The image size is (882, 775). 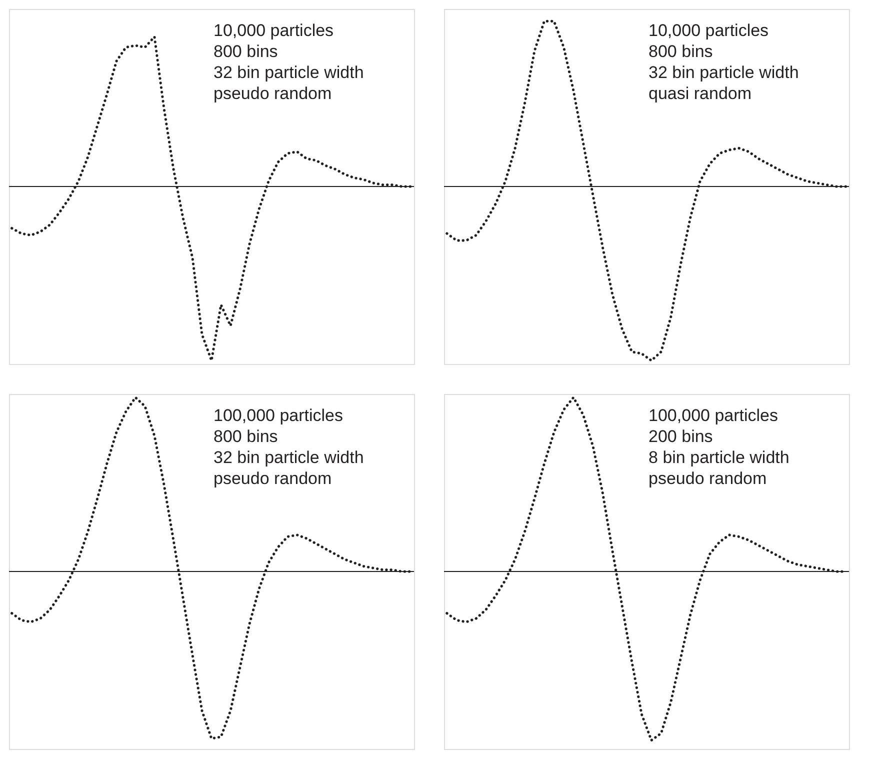 What do you see at coordinates (700, 93) in the screenshot?
I see `annotation: quasi random` at bounding box center [700, 93].